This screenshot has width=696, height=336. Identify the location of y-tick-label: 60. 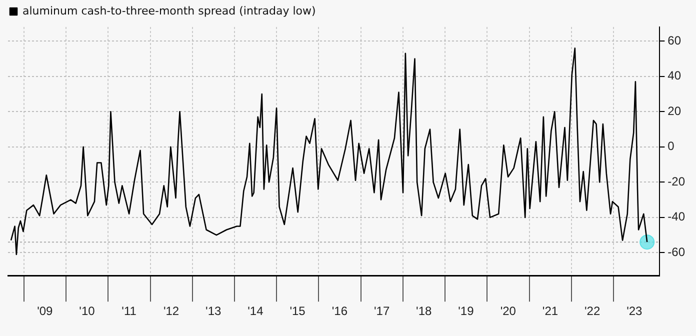
(675, 40).